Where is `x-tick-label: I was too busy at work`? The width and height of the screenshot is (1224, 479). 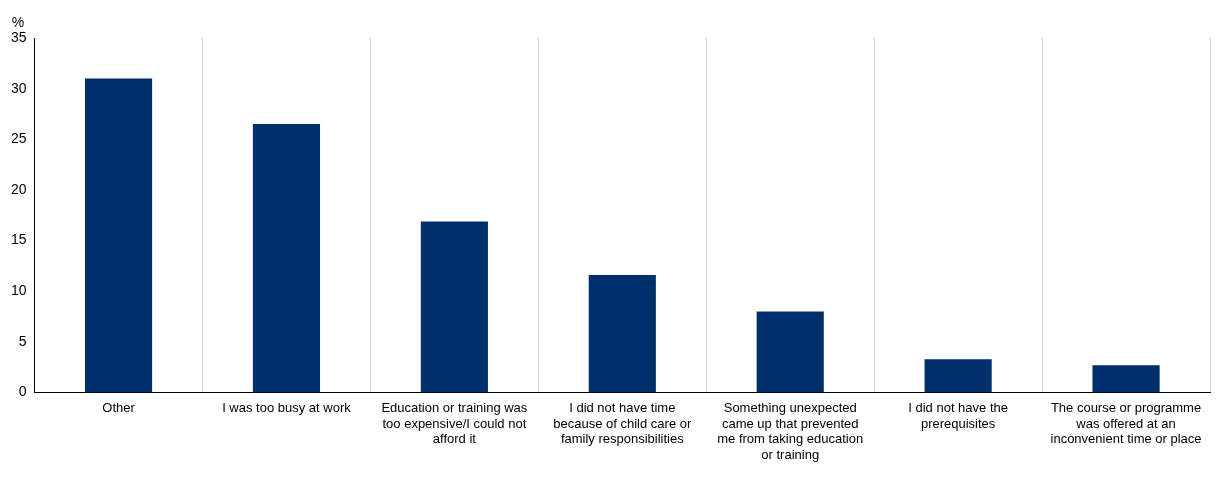 x-tick-label: I was too busy at work is located at coordinates (287, 407).